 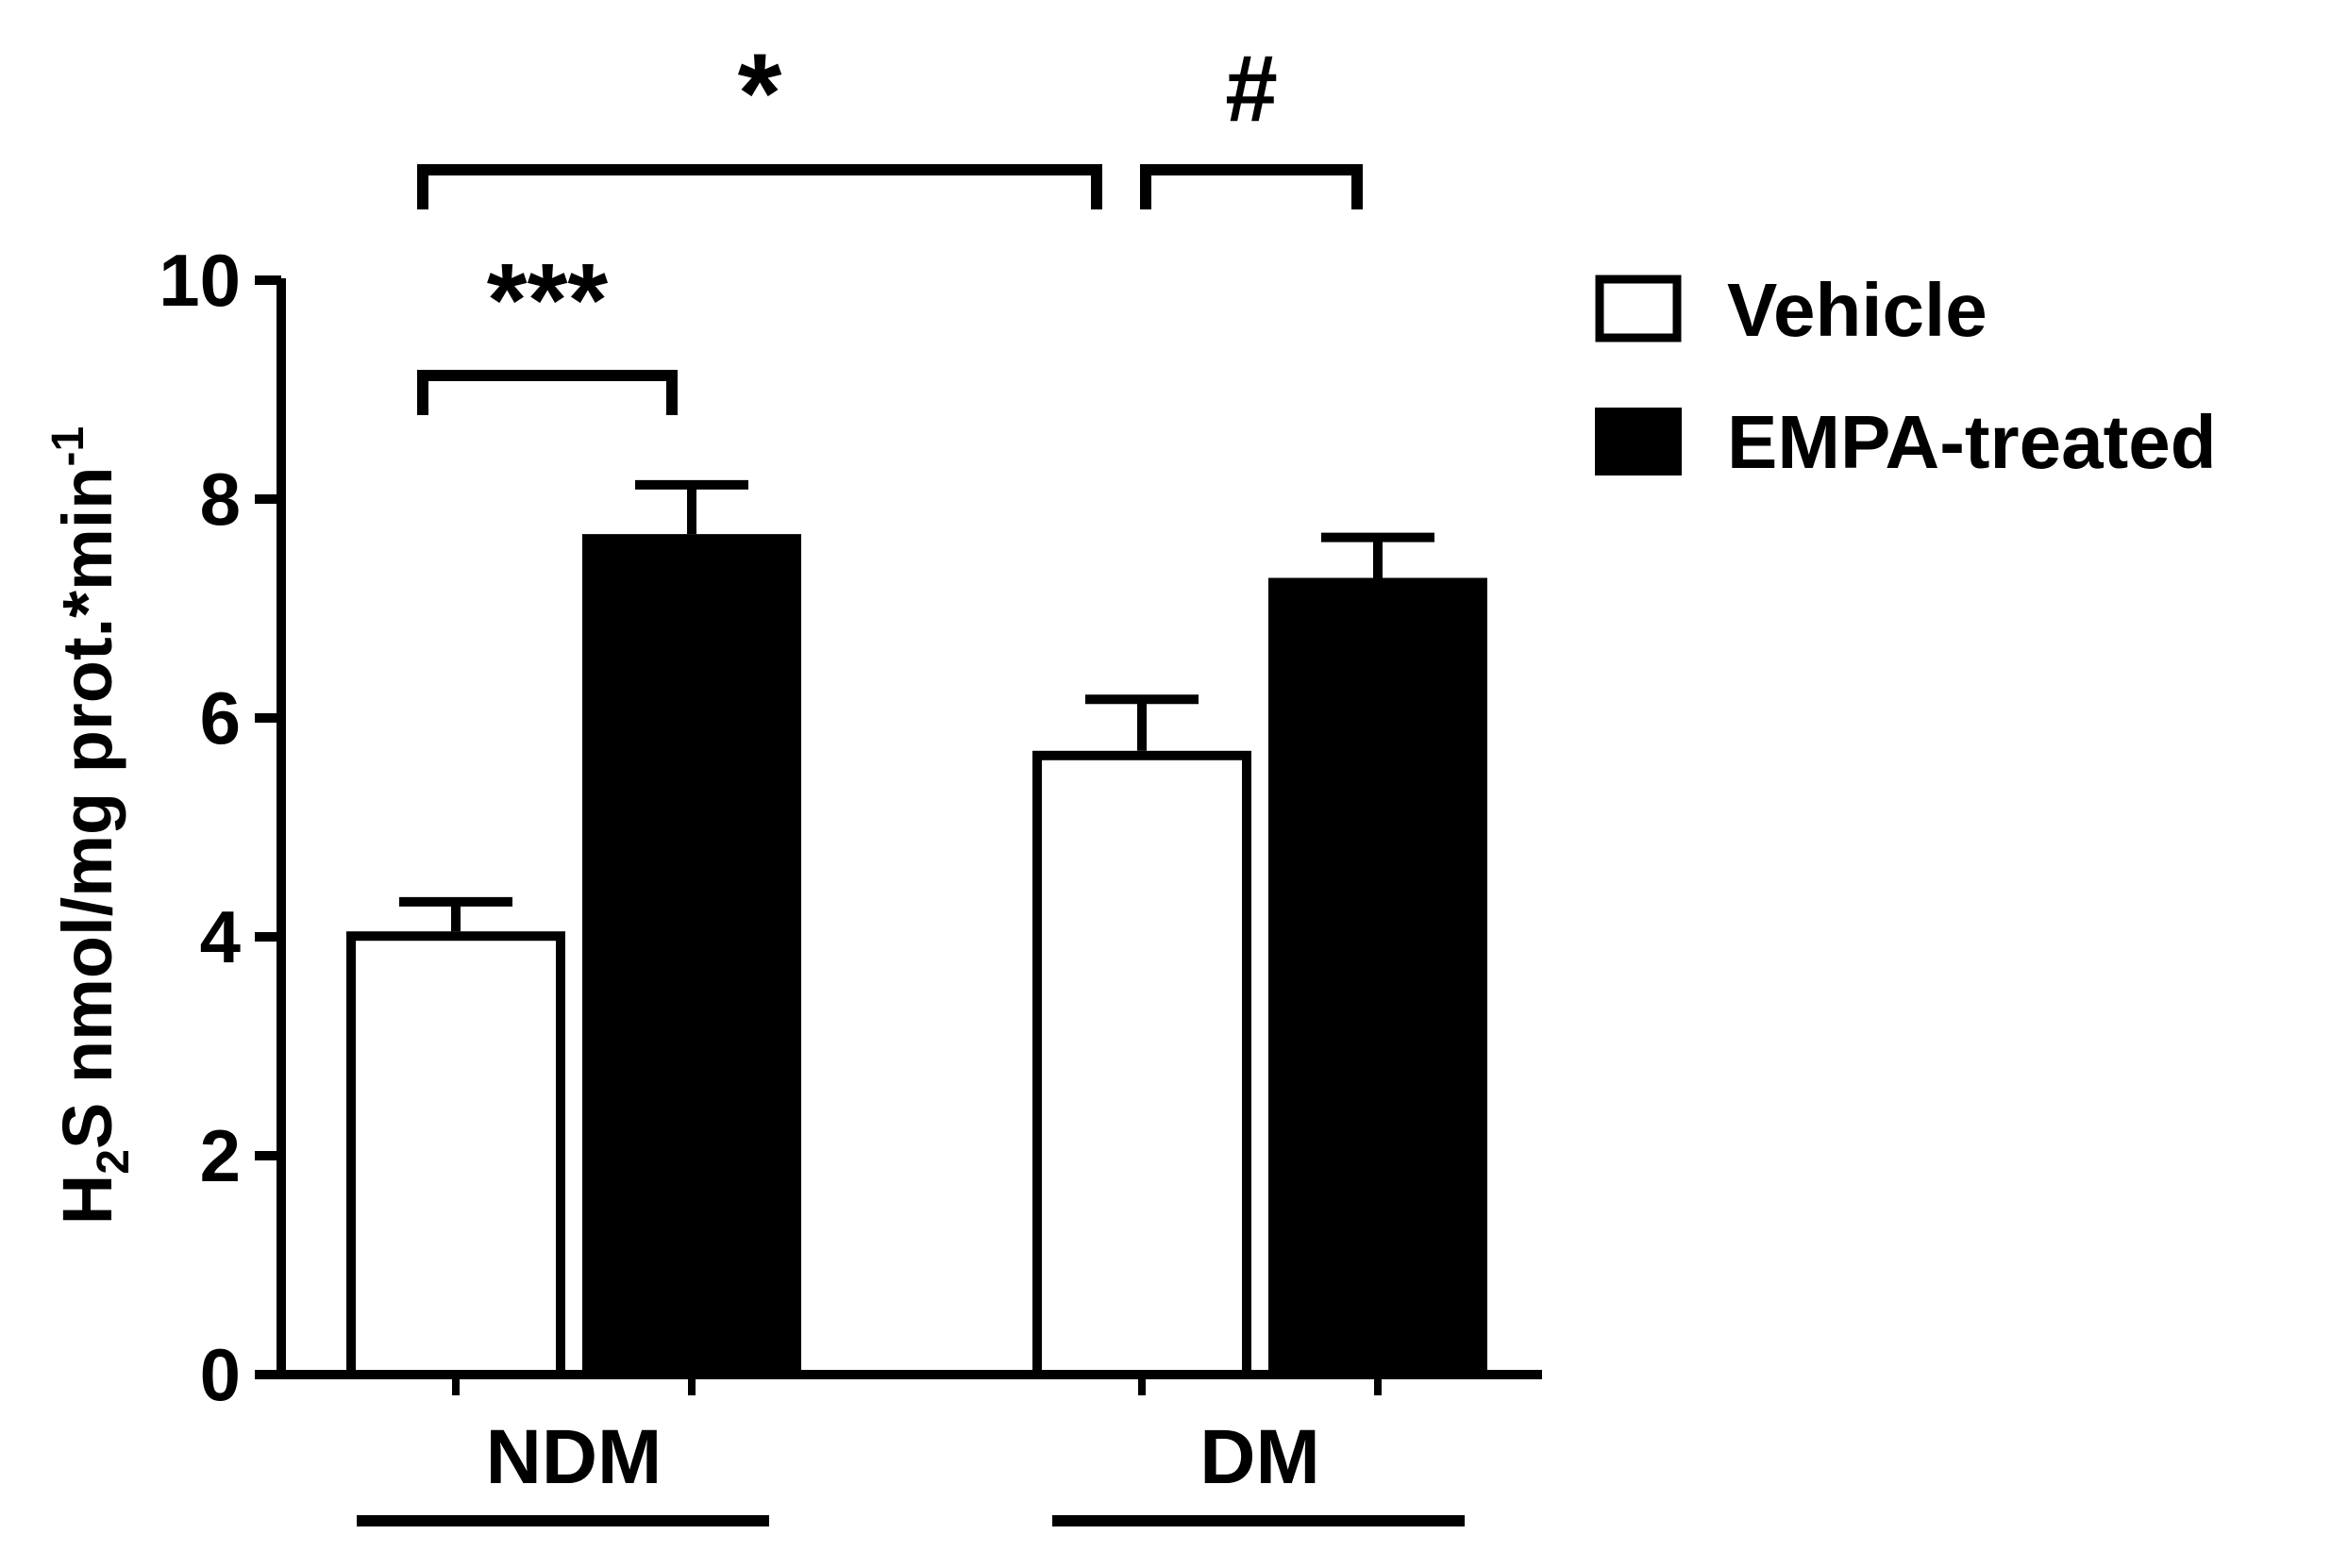 What do you see at coordinates (1972, 442) in the screenshot?
I see `legend-label-empa: EMPA-treated` at bounding box center [1972, 442].